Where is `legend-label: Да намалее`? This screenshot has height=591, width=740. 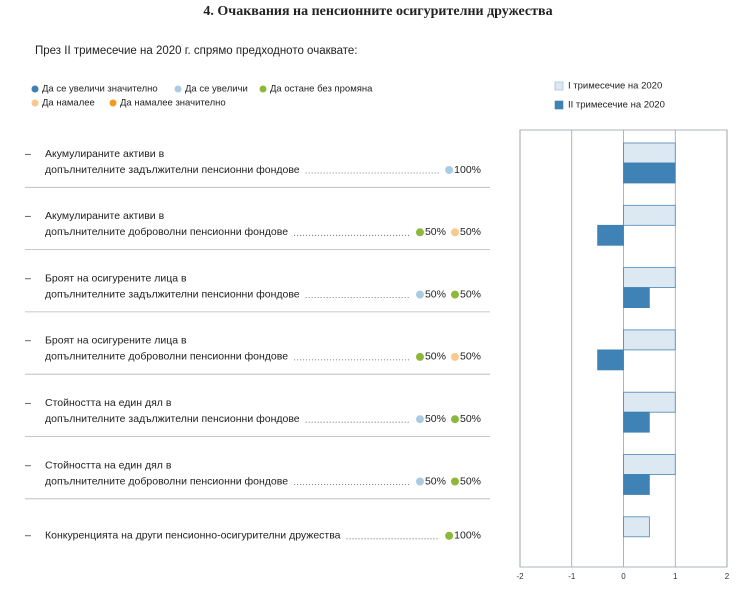 legend-label: Да намалее is located at coordinates (68, 103).